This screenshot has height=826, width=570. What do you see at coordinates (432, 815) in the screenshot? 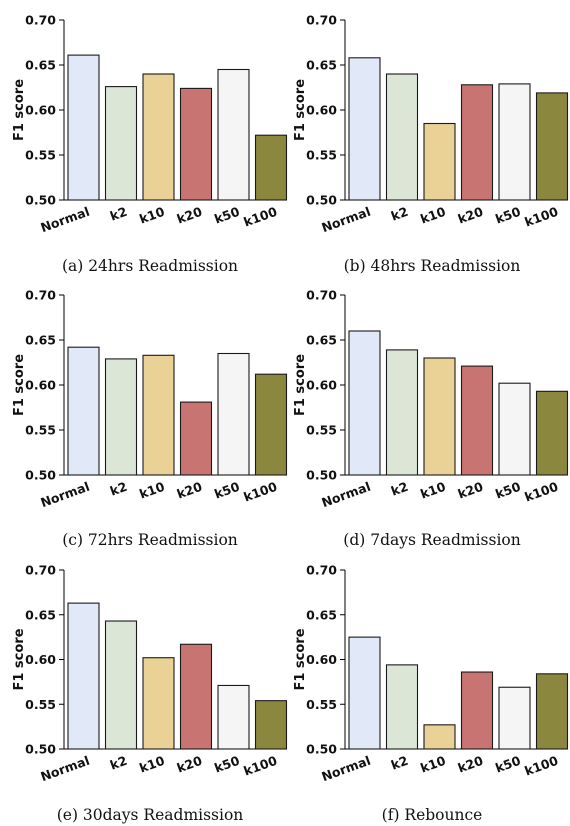
I see `chart-caption: (f) Rebounce` at bounding box center [432, 815].